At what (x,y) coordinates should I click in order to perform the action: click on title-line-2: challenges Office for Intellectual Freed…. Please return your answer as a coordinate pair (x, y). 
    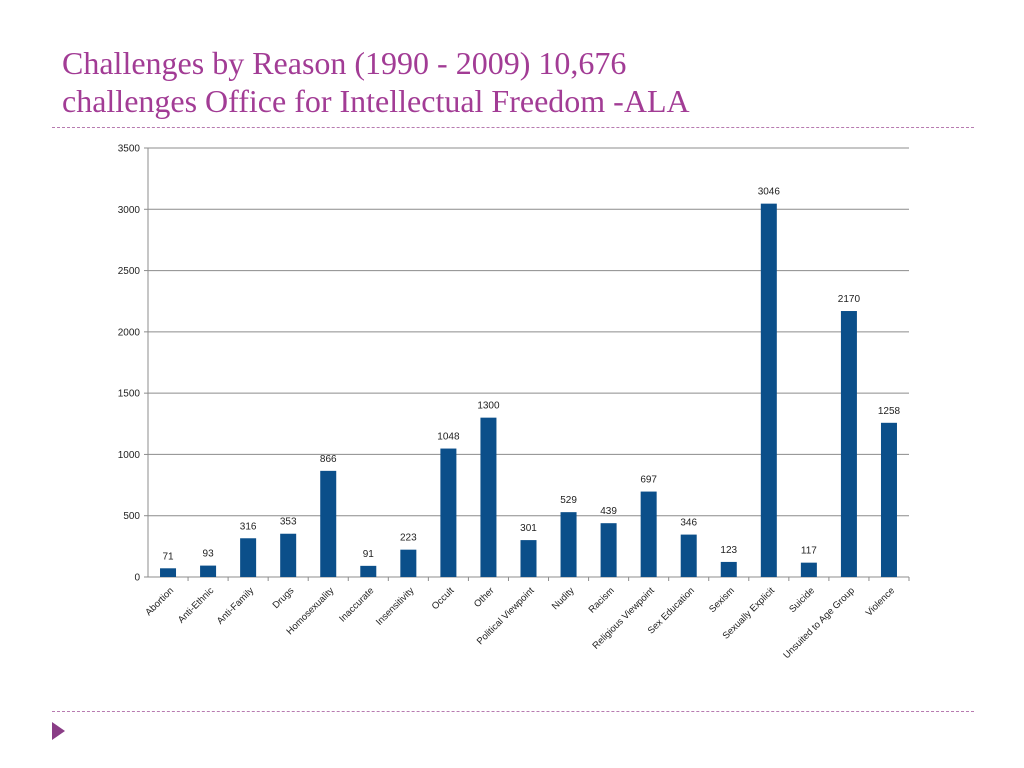
    Looking at the image, I should click on (376, 101).